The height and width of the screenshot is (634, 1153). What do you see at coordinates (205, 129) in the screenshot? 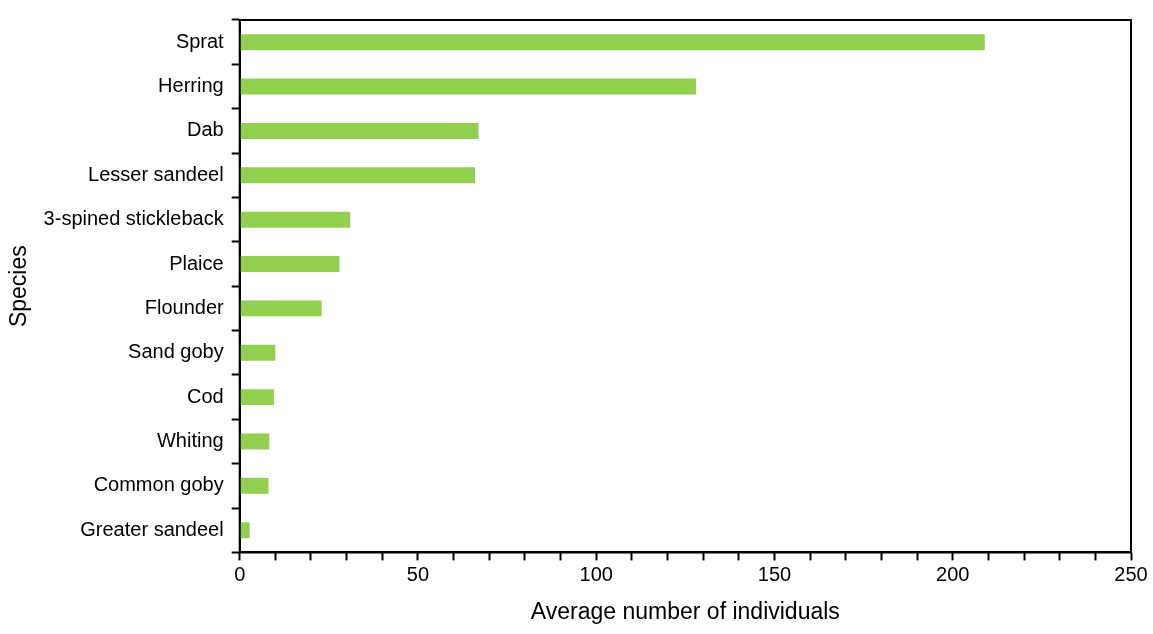
I see `y-tick-label: Dab` at bounding box center [205, 129].